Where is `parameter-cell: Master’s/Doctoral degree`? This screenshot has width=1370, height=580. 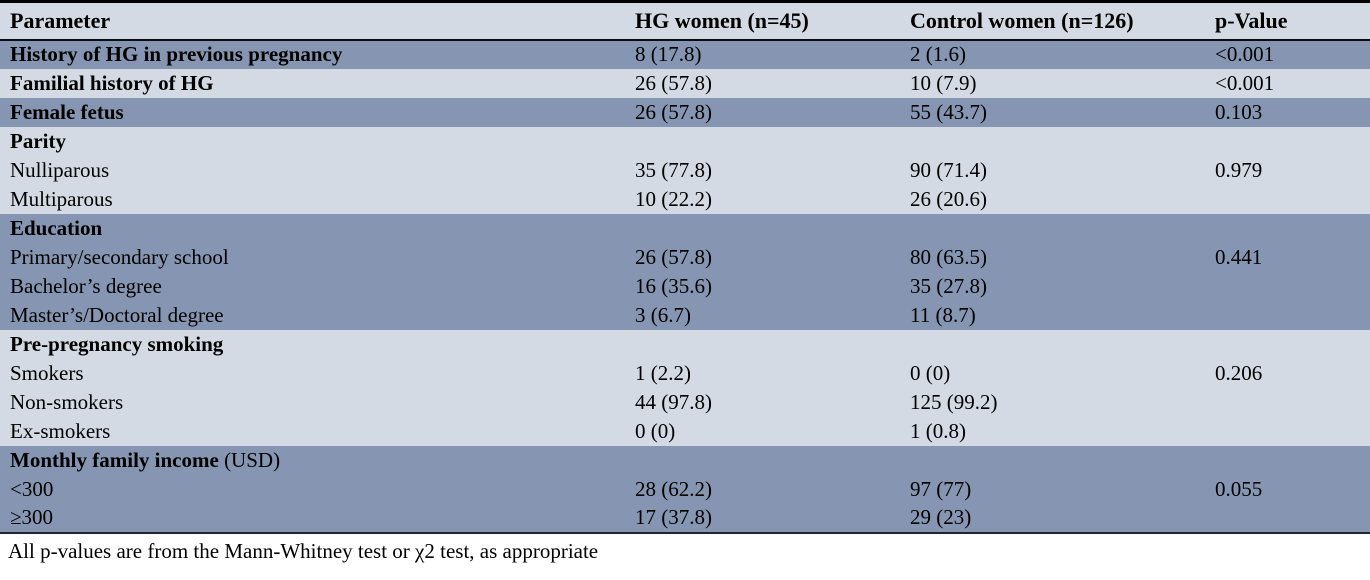
parameter-cell: Master’s/Doctoral degree is located at coordinates (312, 315).